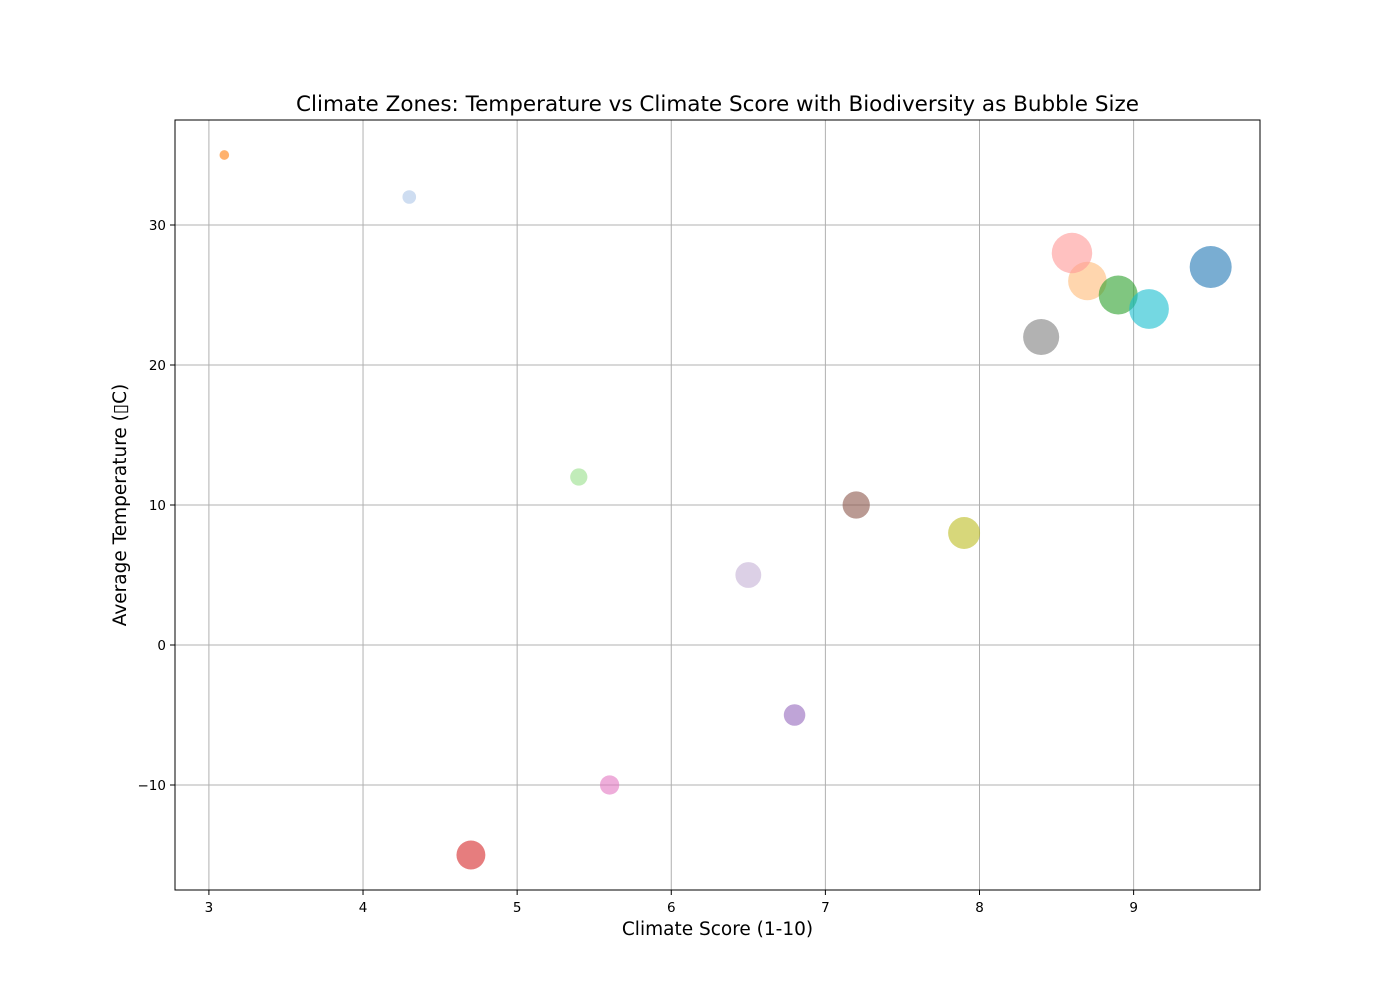  I want to click on y-tick-label: −10, so click(152, 786).